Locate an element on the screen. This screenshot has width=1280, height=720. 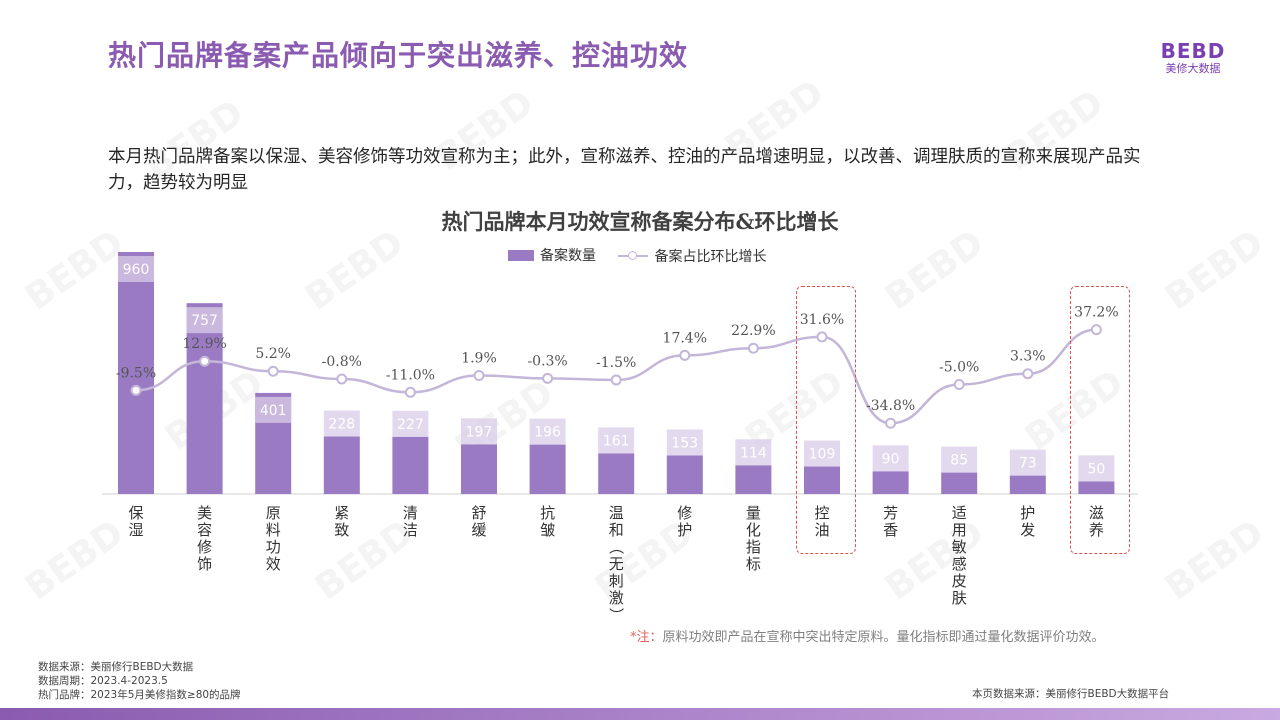
footnote: *注：原料功效即产品在宣称中突出特定原料。量化指标即通过量化数据评价功效。 is located at coordinates (867, 635).